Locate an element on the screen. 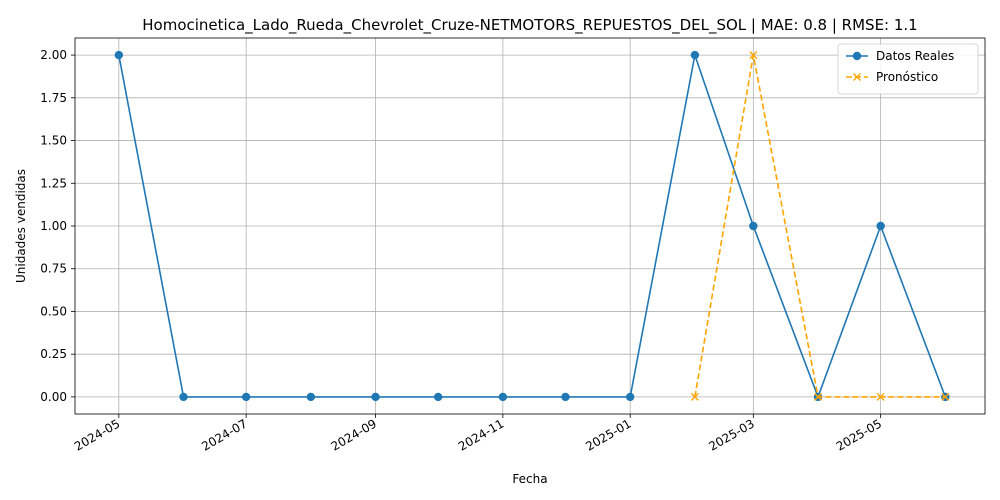  legend-label: Datos Reales is located at coordinates (915, 56).